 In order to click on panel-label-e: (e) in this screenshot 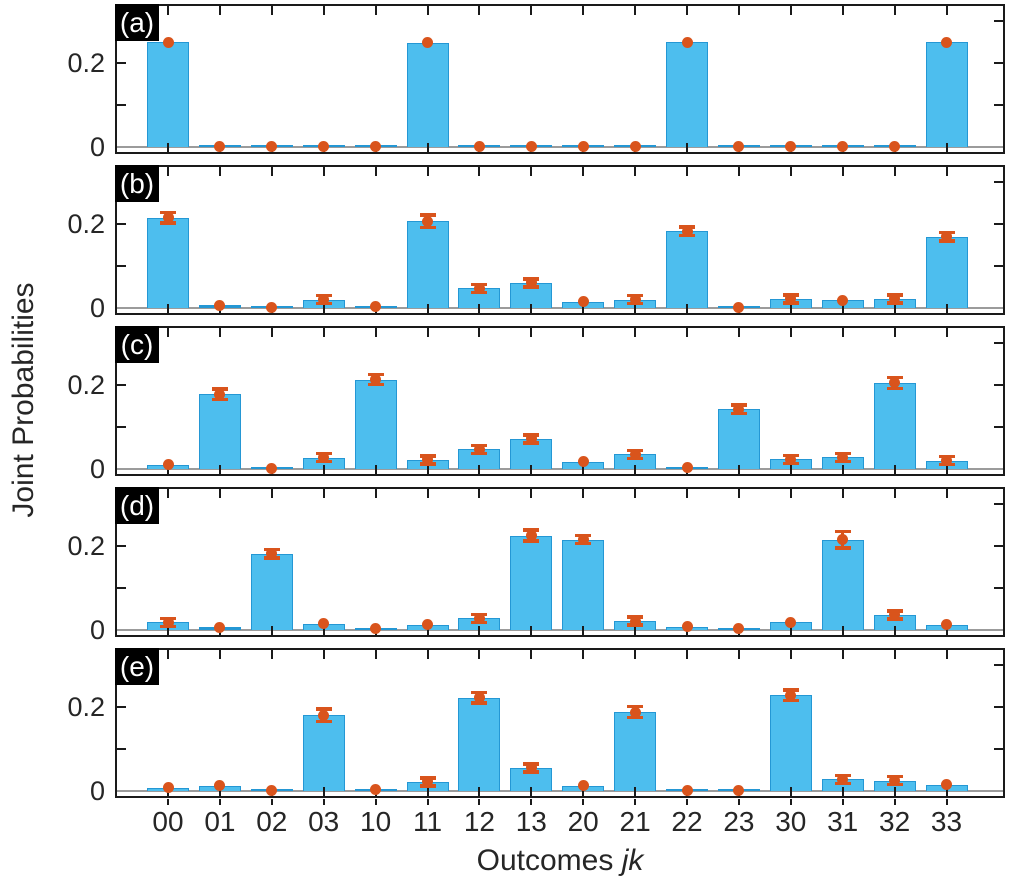, I will do `click(137, 666)`.